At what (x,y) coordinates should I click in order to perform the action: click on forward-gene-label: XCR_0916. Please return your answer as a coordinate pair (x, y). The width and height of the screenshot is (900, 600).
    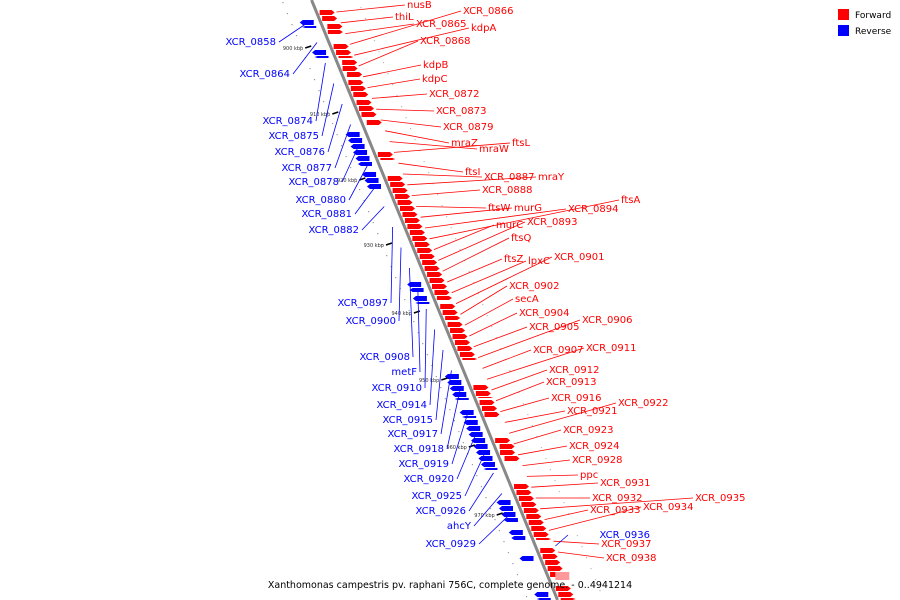
    Looking at the image, I should click on (576, 398).